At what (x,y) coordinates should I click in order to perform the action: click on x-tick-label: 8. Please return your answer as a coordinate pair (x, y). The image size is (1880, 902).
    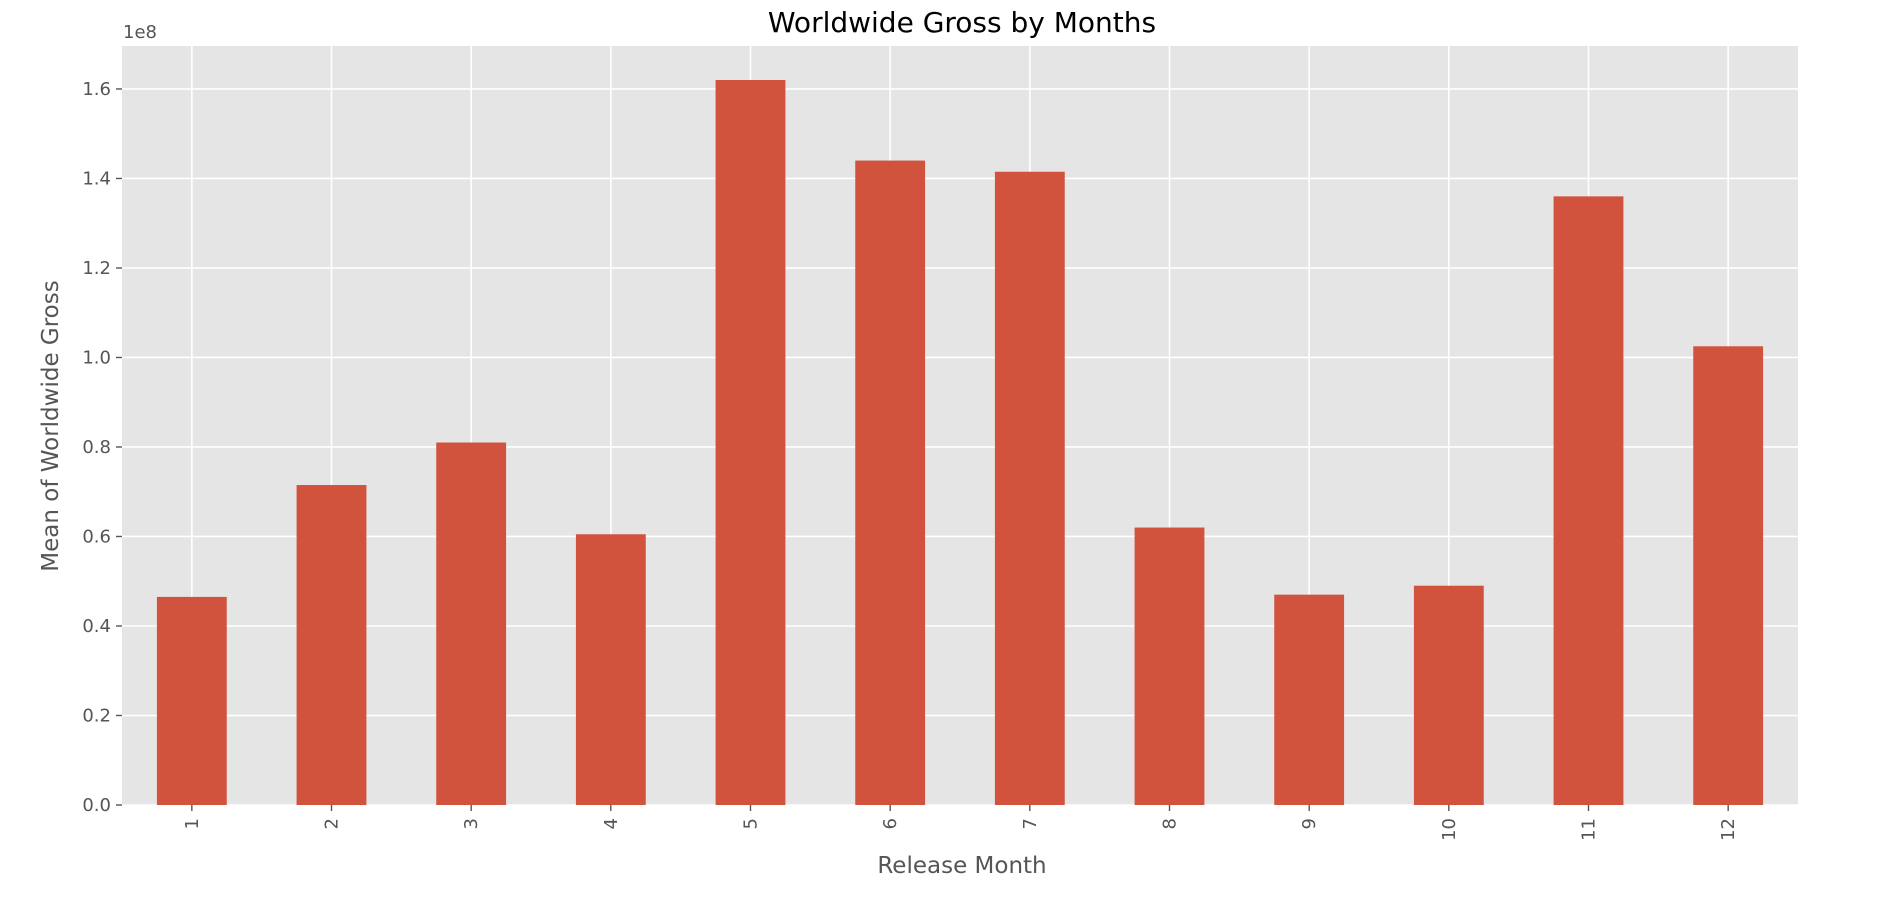
    Looking at the image, I should click on (1170, 823).